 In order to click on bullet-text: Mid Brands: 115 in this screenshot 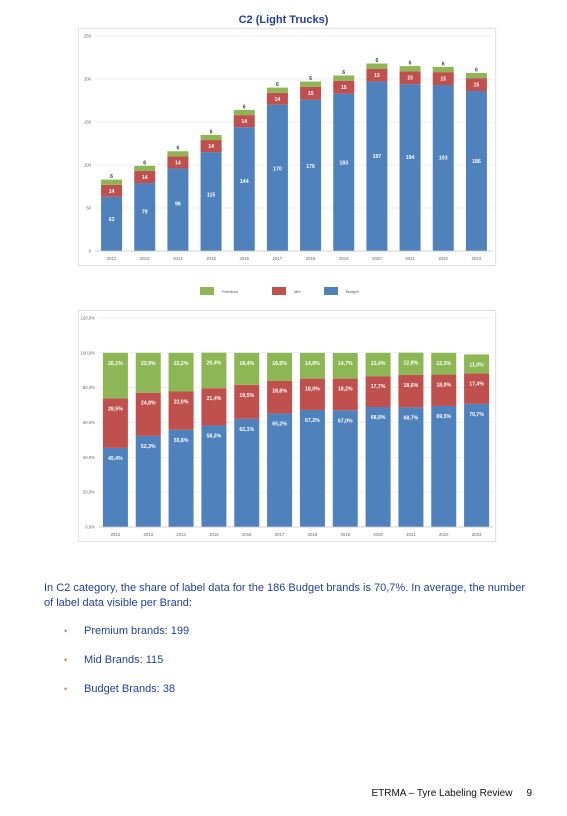, I will do `click(124, 660)`.